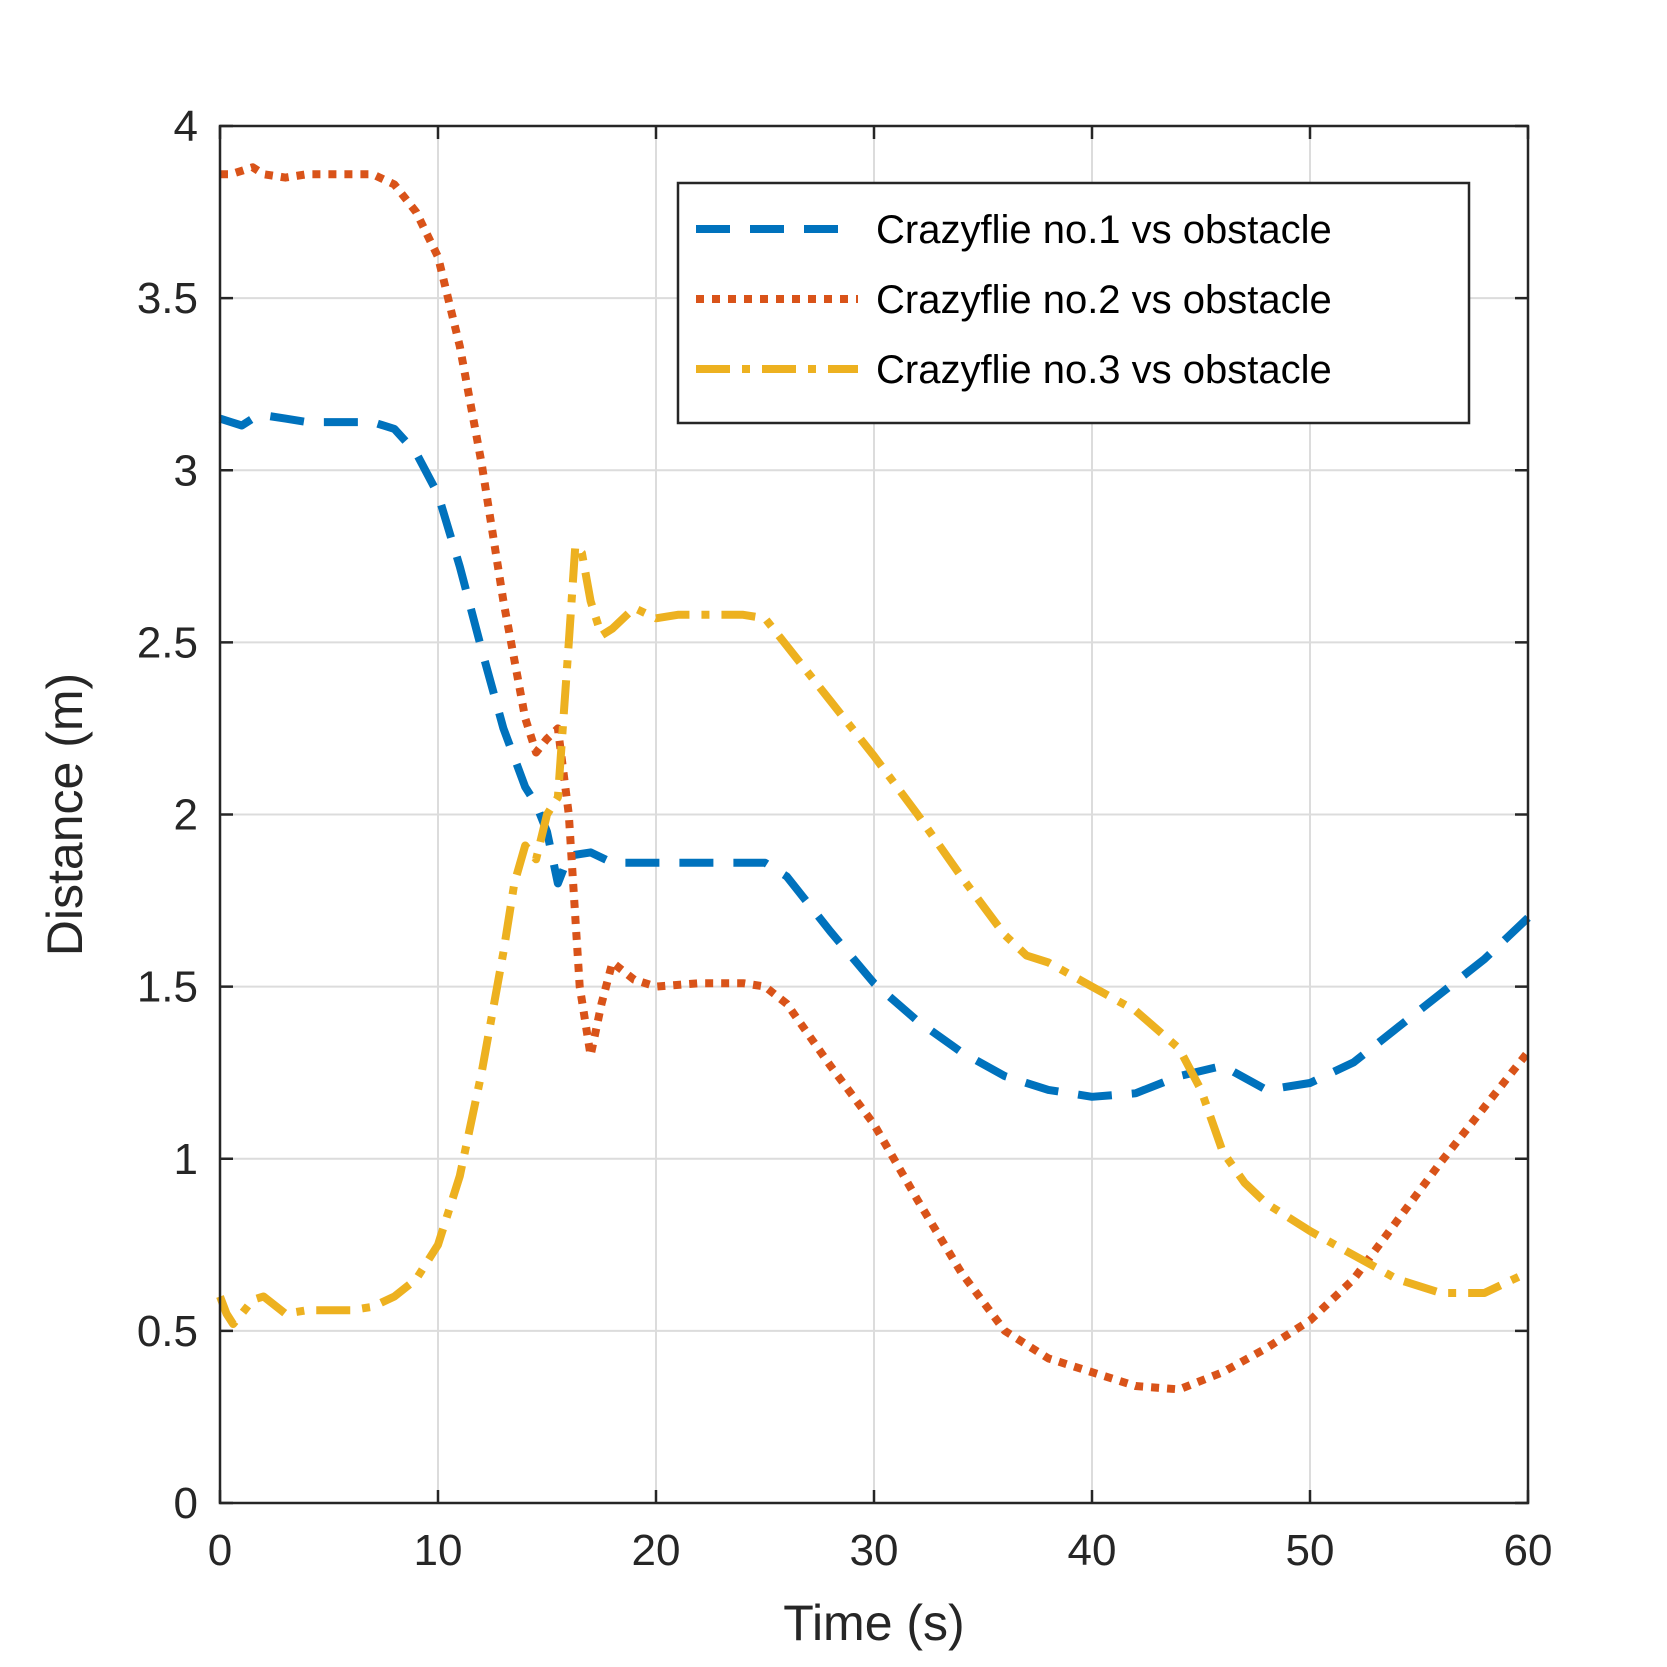  I want to click on x-tick-label: 40, so click(1092, 1550).